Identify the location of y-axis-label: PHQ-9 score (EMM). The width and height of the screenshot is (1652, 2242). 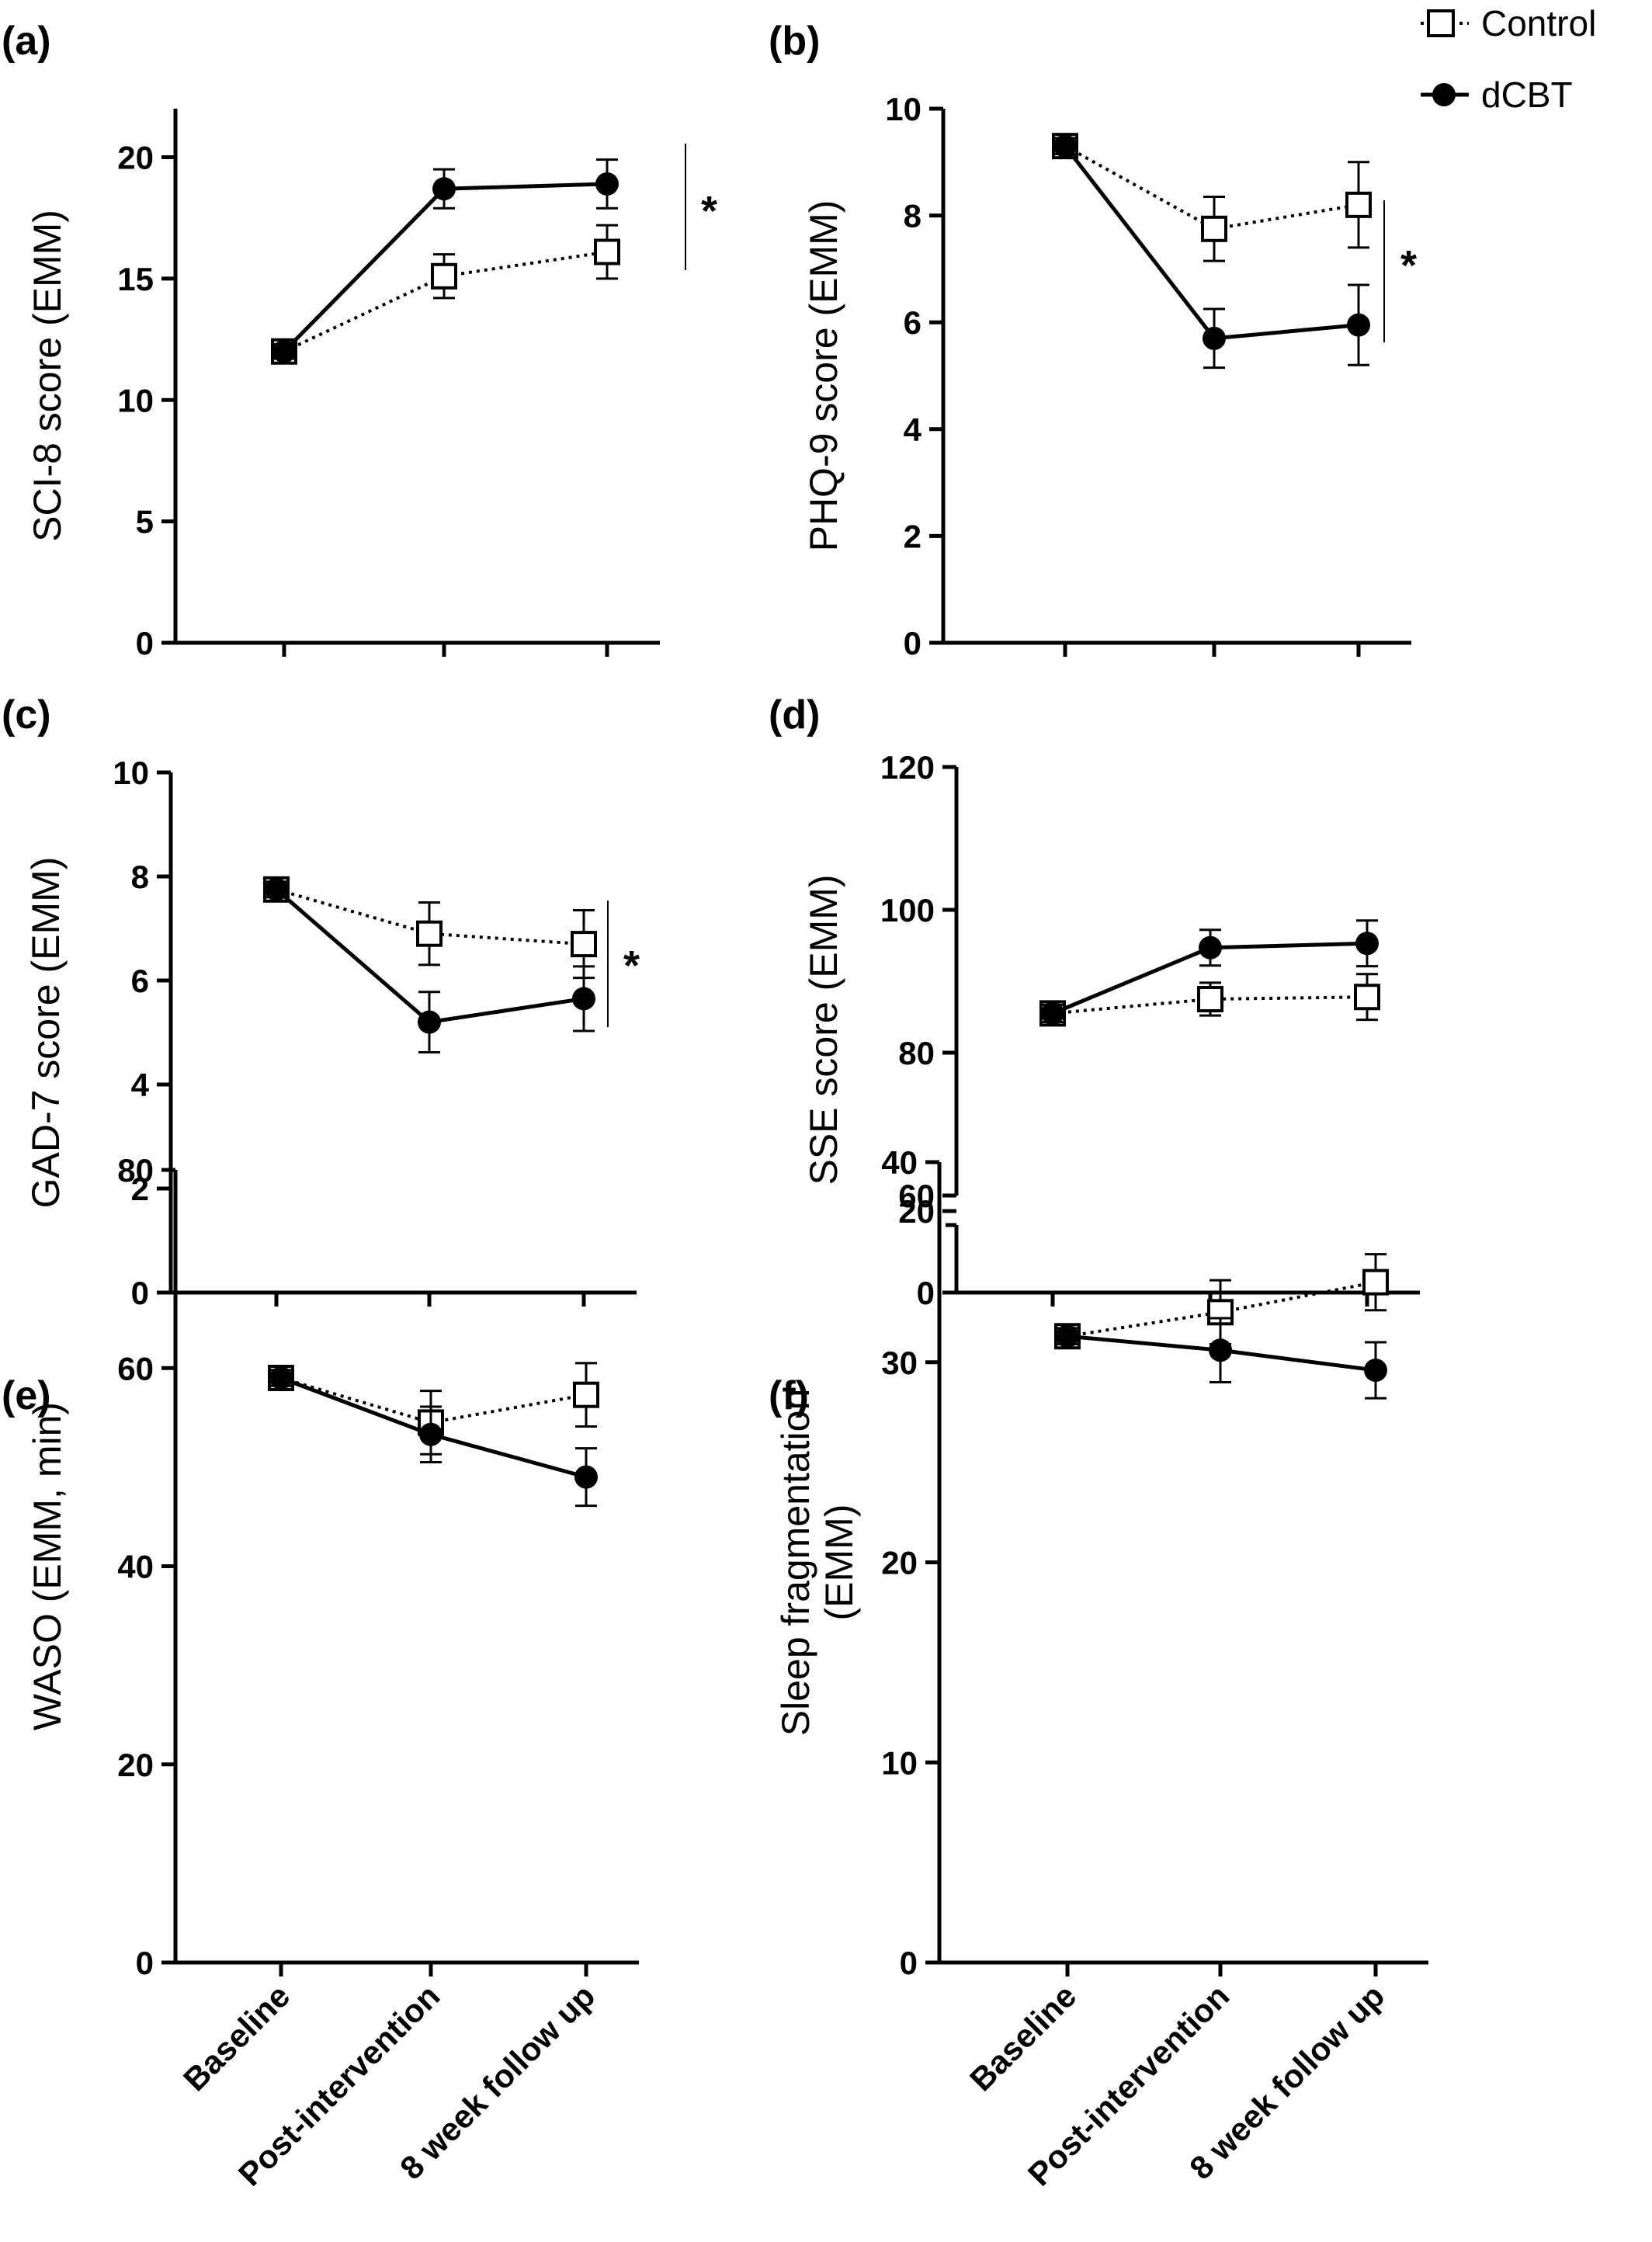
(823, 376).